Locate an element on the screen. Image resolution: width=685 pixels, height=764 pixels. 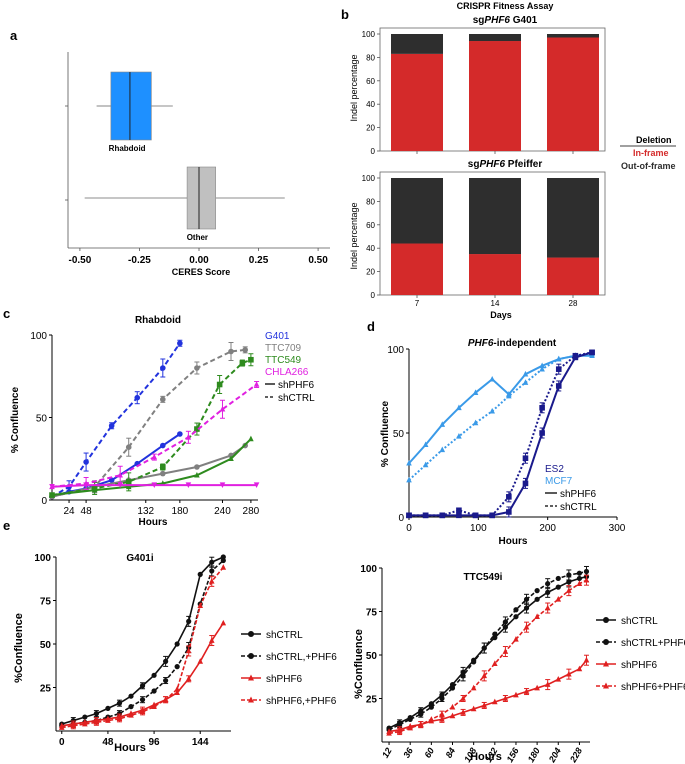
panel-letter-a: a is located at coordinates (14, 35).